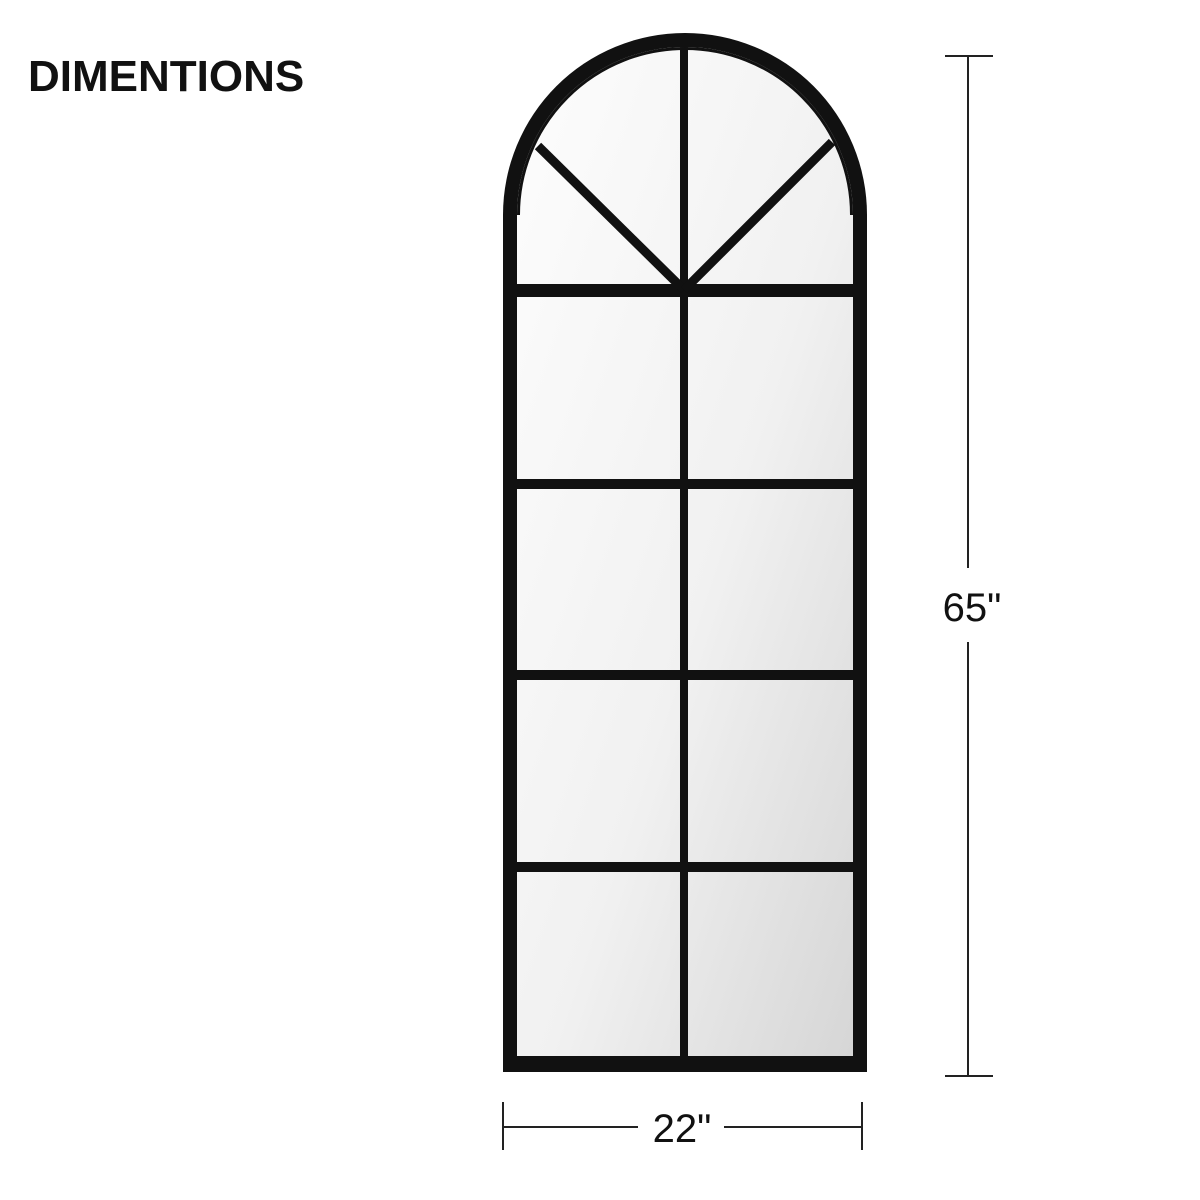  What do you see at coordinates (972, 566) in the screenshot?
I see `height-dimension: 65"` at bounding box center [972, 566].